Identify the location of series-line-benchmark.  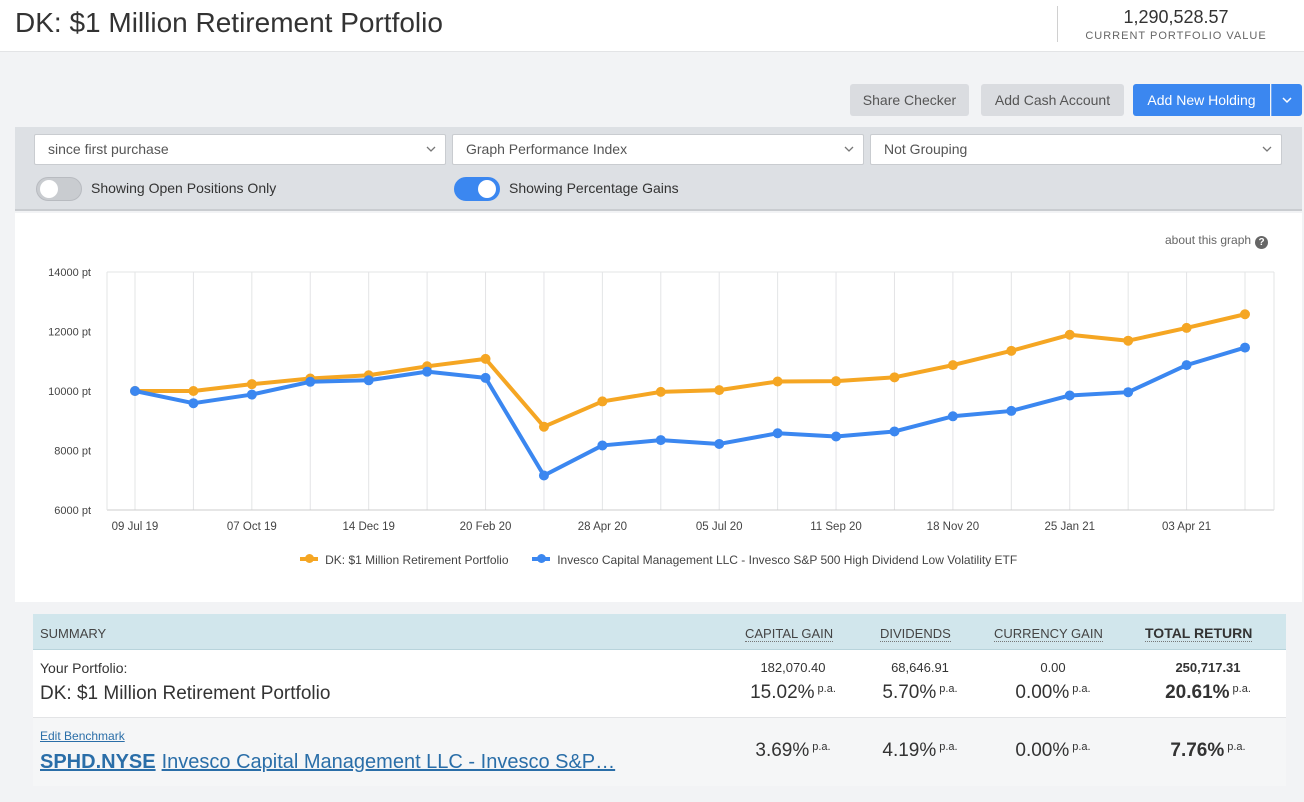
(690, 411).